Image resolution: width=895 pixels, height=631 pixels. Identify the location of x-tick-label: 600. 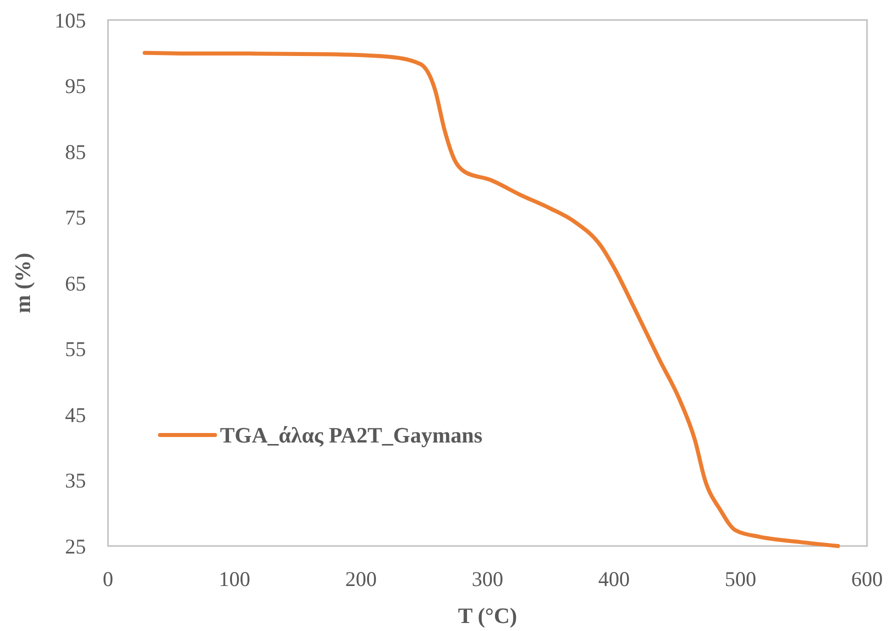
(867, 579).